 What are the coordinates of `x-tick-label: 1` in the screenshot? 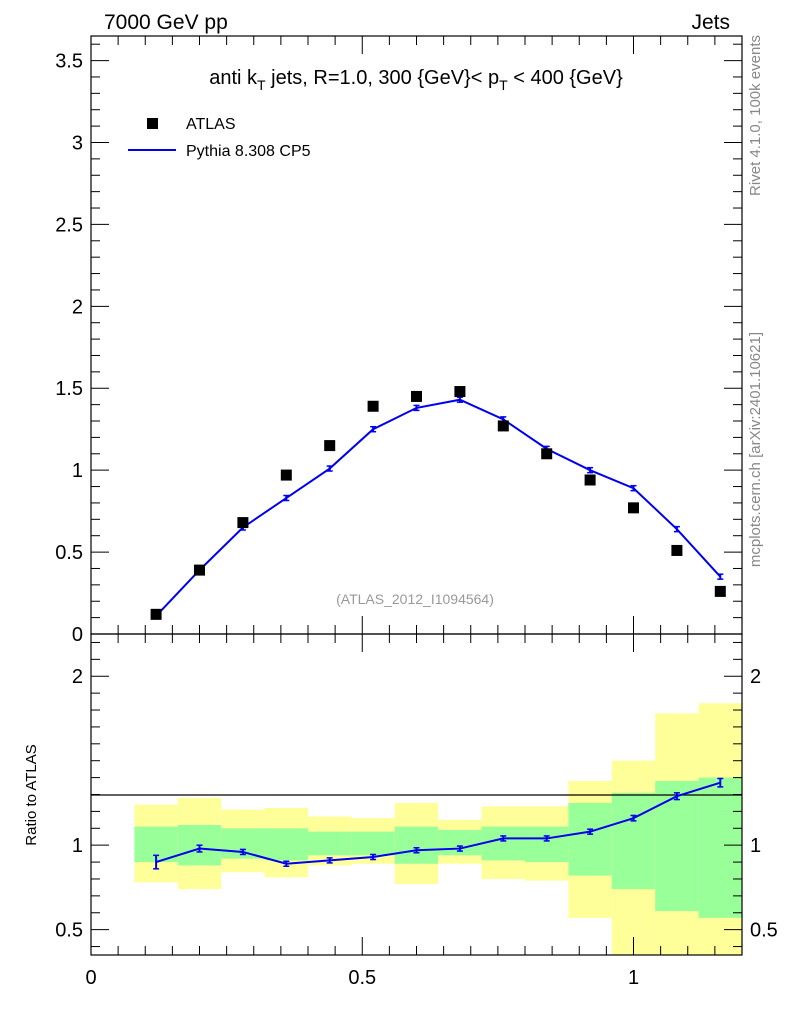 It's located at (633, 978).